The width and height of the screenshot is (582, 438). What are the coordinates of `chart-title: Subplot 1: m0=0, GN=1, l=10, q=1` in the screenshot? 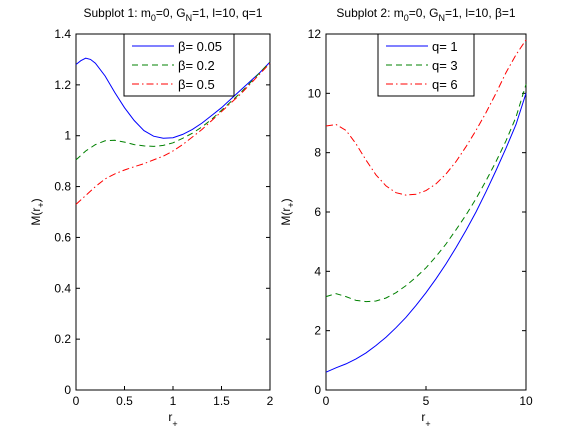 It's located at (173, 14).